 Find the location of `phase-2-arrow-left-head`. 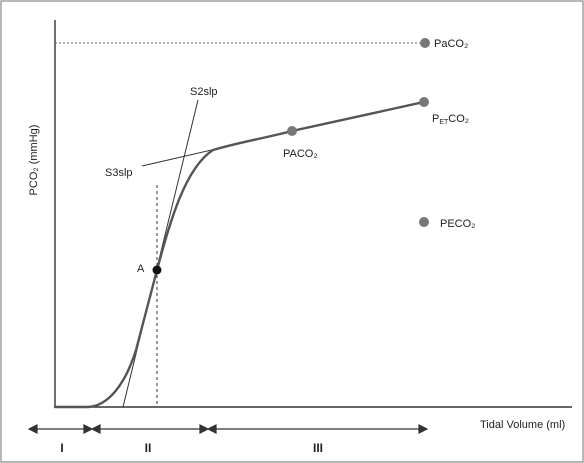

phase-2-arrow-left-head is located at coordinates (95, 429).